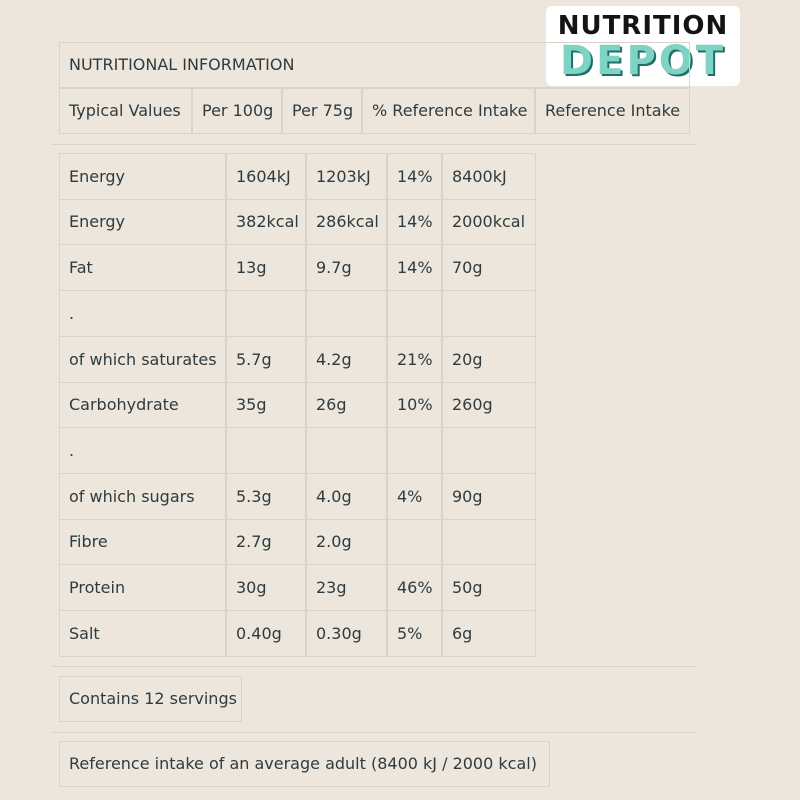 Image resolution: width=800 pixels, height=800 pixels. I want to click on per-75g-cell: 9.7g, so click(346, 267).